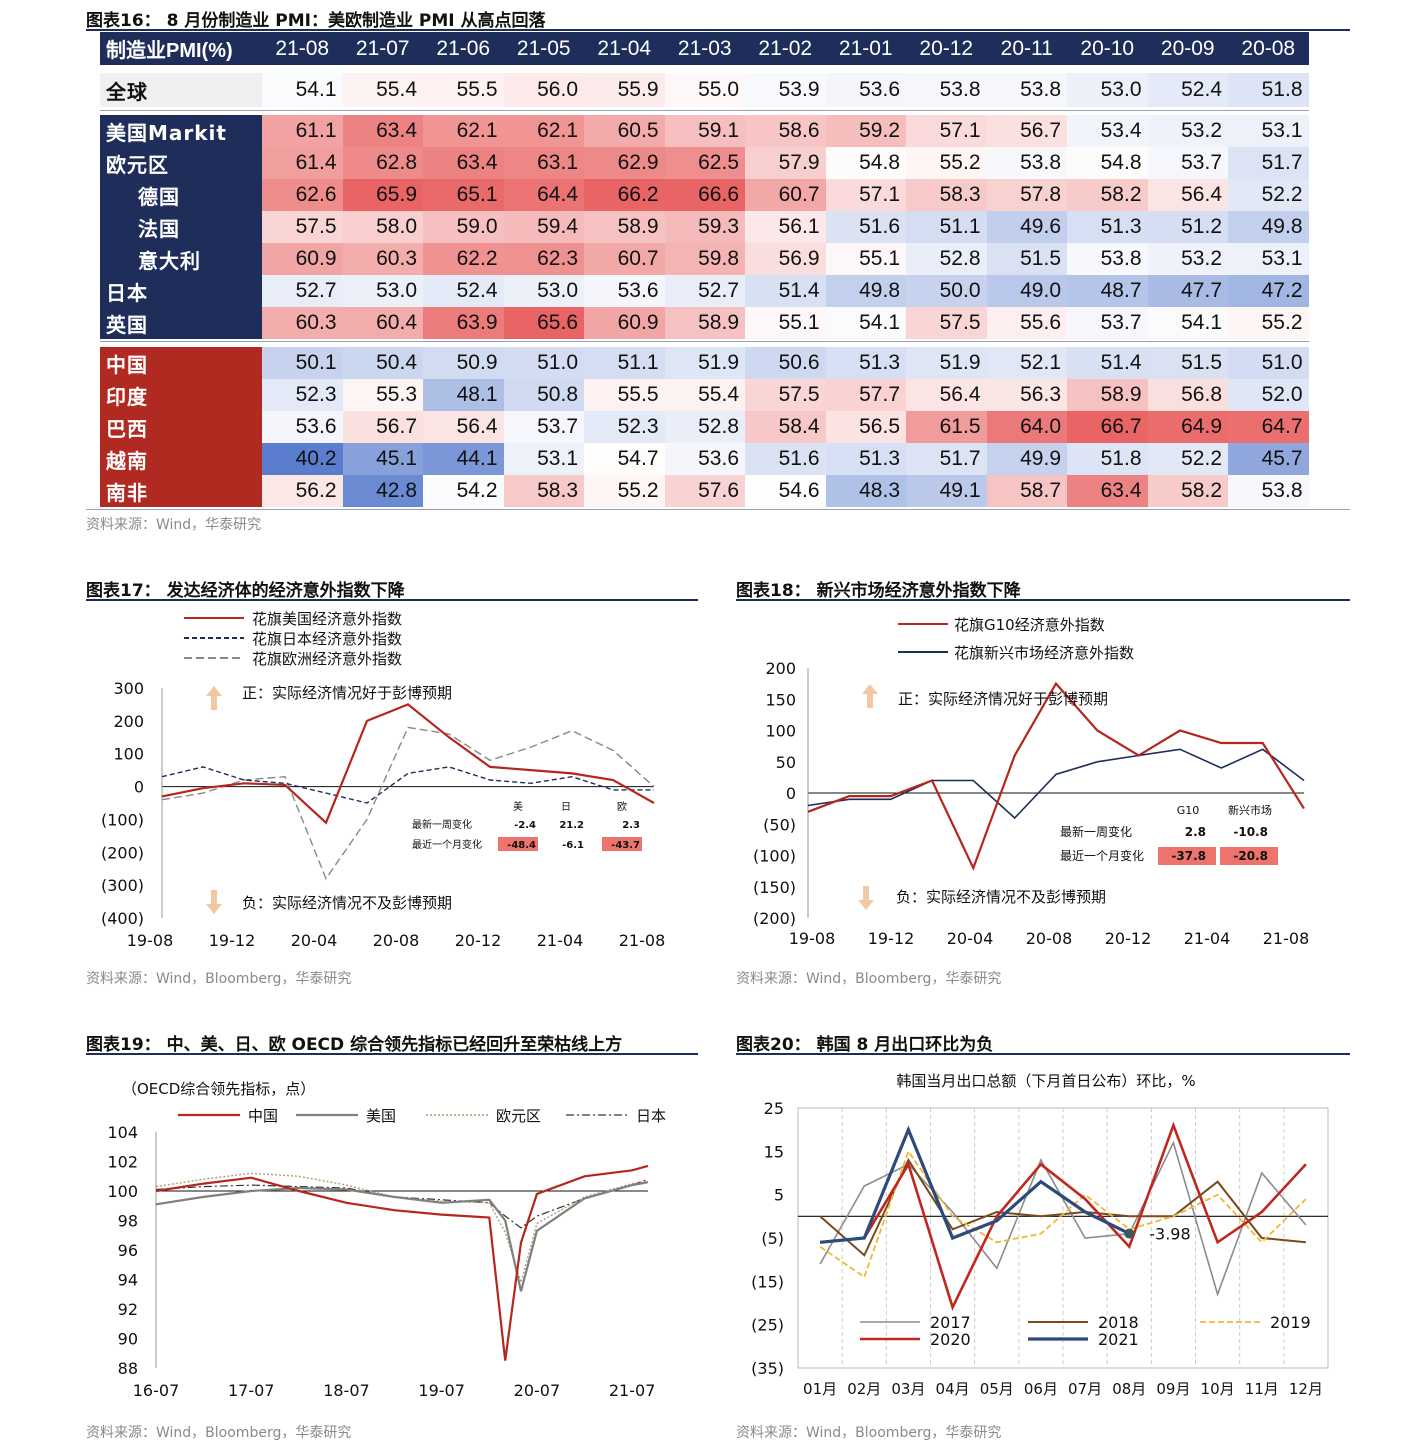  I want to click on pmi-cell: 52.3, so click(624, 427).